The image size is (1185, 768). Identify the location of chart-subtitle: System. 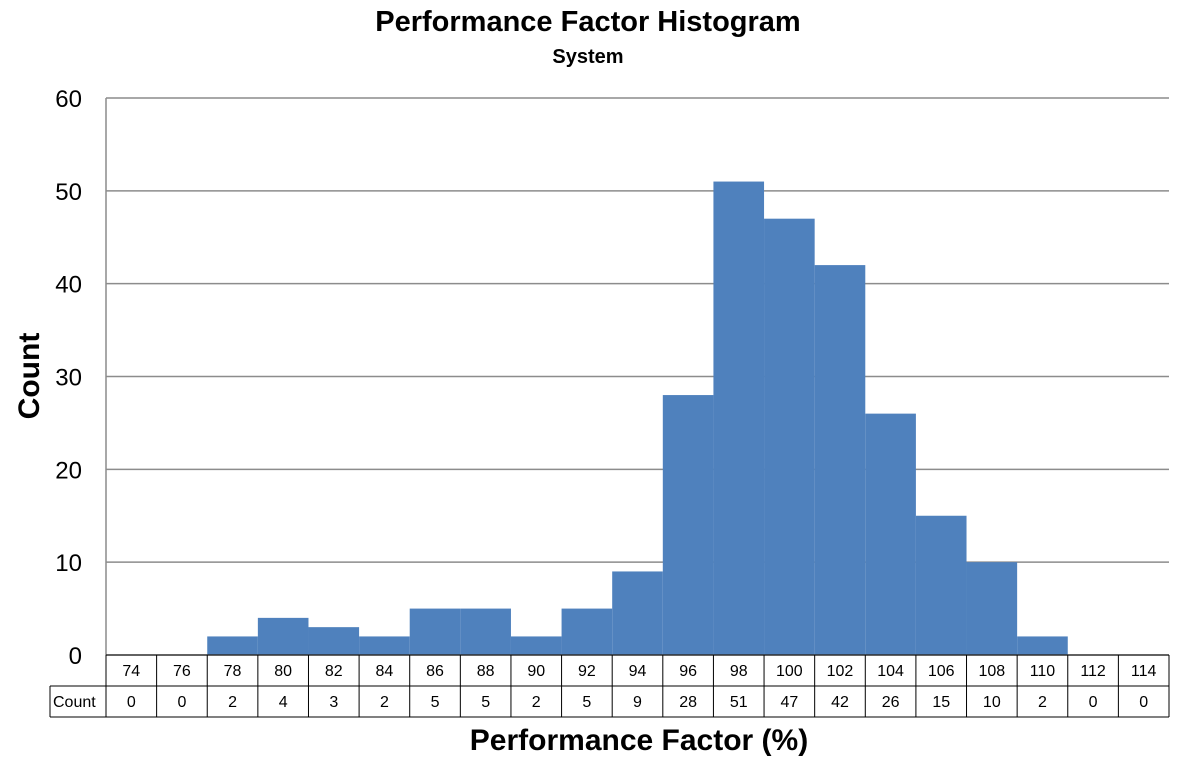
(587, 57).